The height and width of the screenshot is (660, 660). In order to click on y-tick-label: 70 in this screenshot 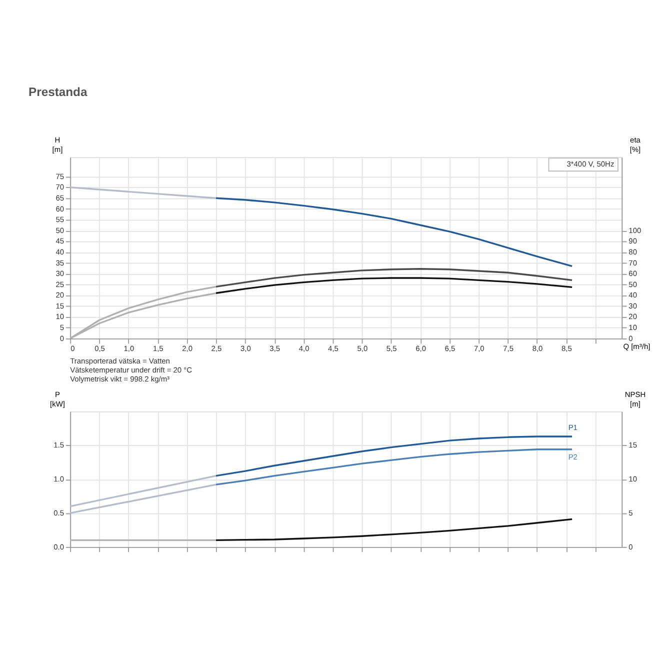, I will do `click(60, 187)`.